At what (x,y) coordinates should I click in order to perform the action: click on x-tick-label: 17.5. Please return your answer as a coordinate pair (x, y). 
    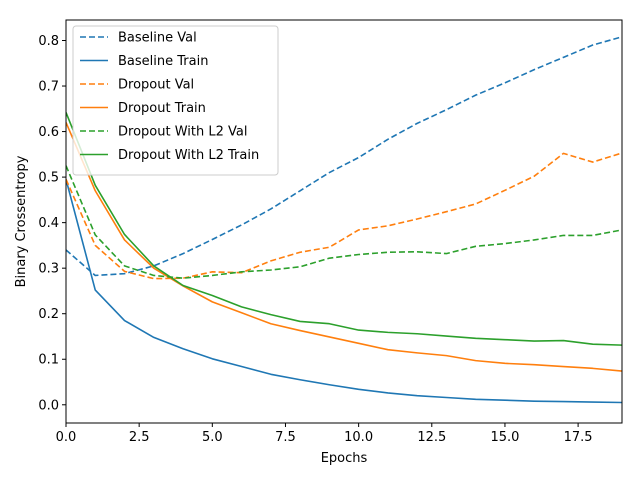
    Looking at the image, I should click on (578, 437).